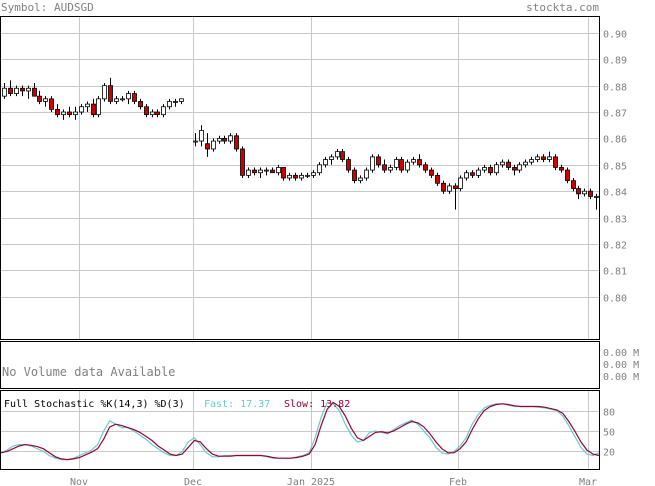 This screenshot has width=655, height=486. Describe the element at coordinates (562, 7) in the screenshot. I see `brand-watermark: stockta.com` at that location.